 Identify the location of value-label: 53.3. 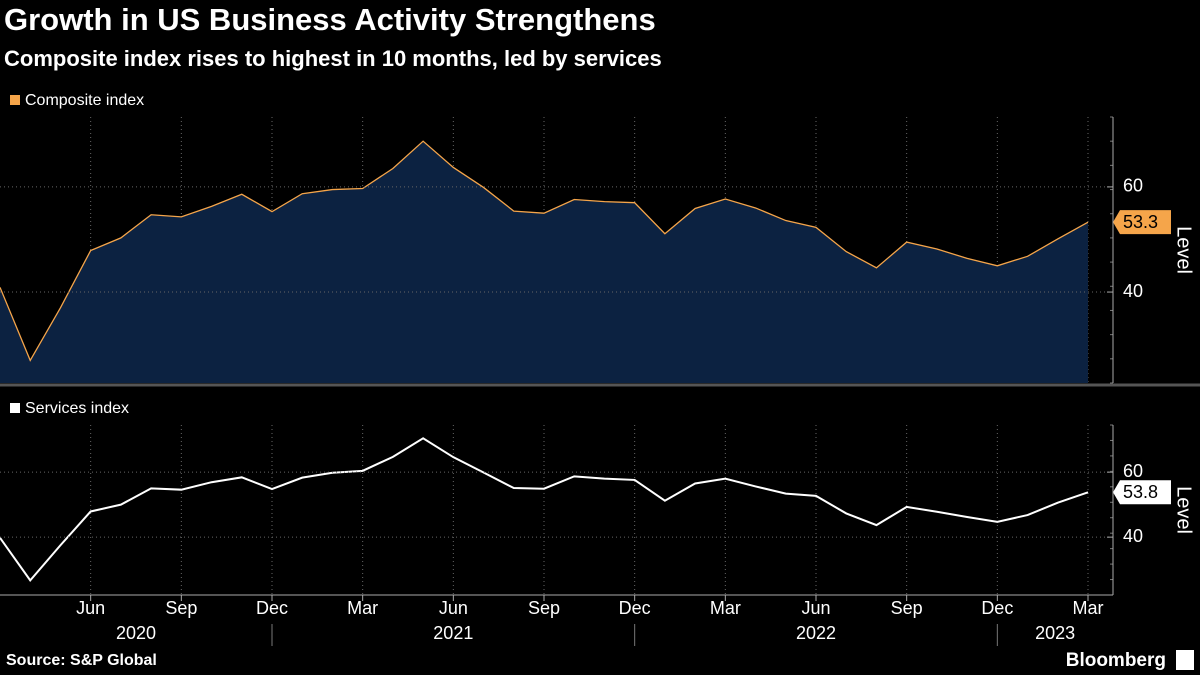
(1140, 222).